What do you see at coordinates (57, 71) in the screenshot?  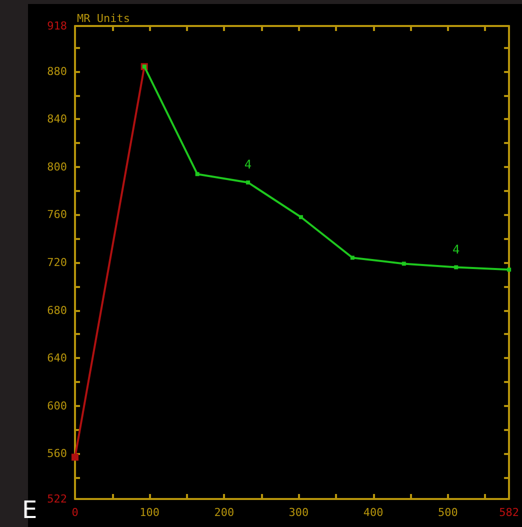 I see `y-tick-label: 880` at bounding box center [57, 71].